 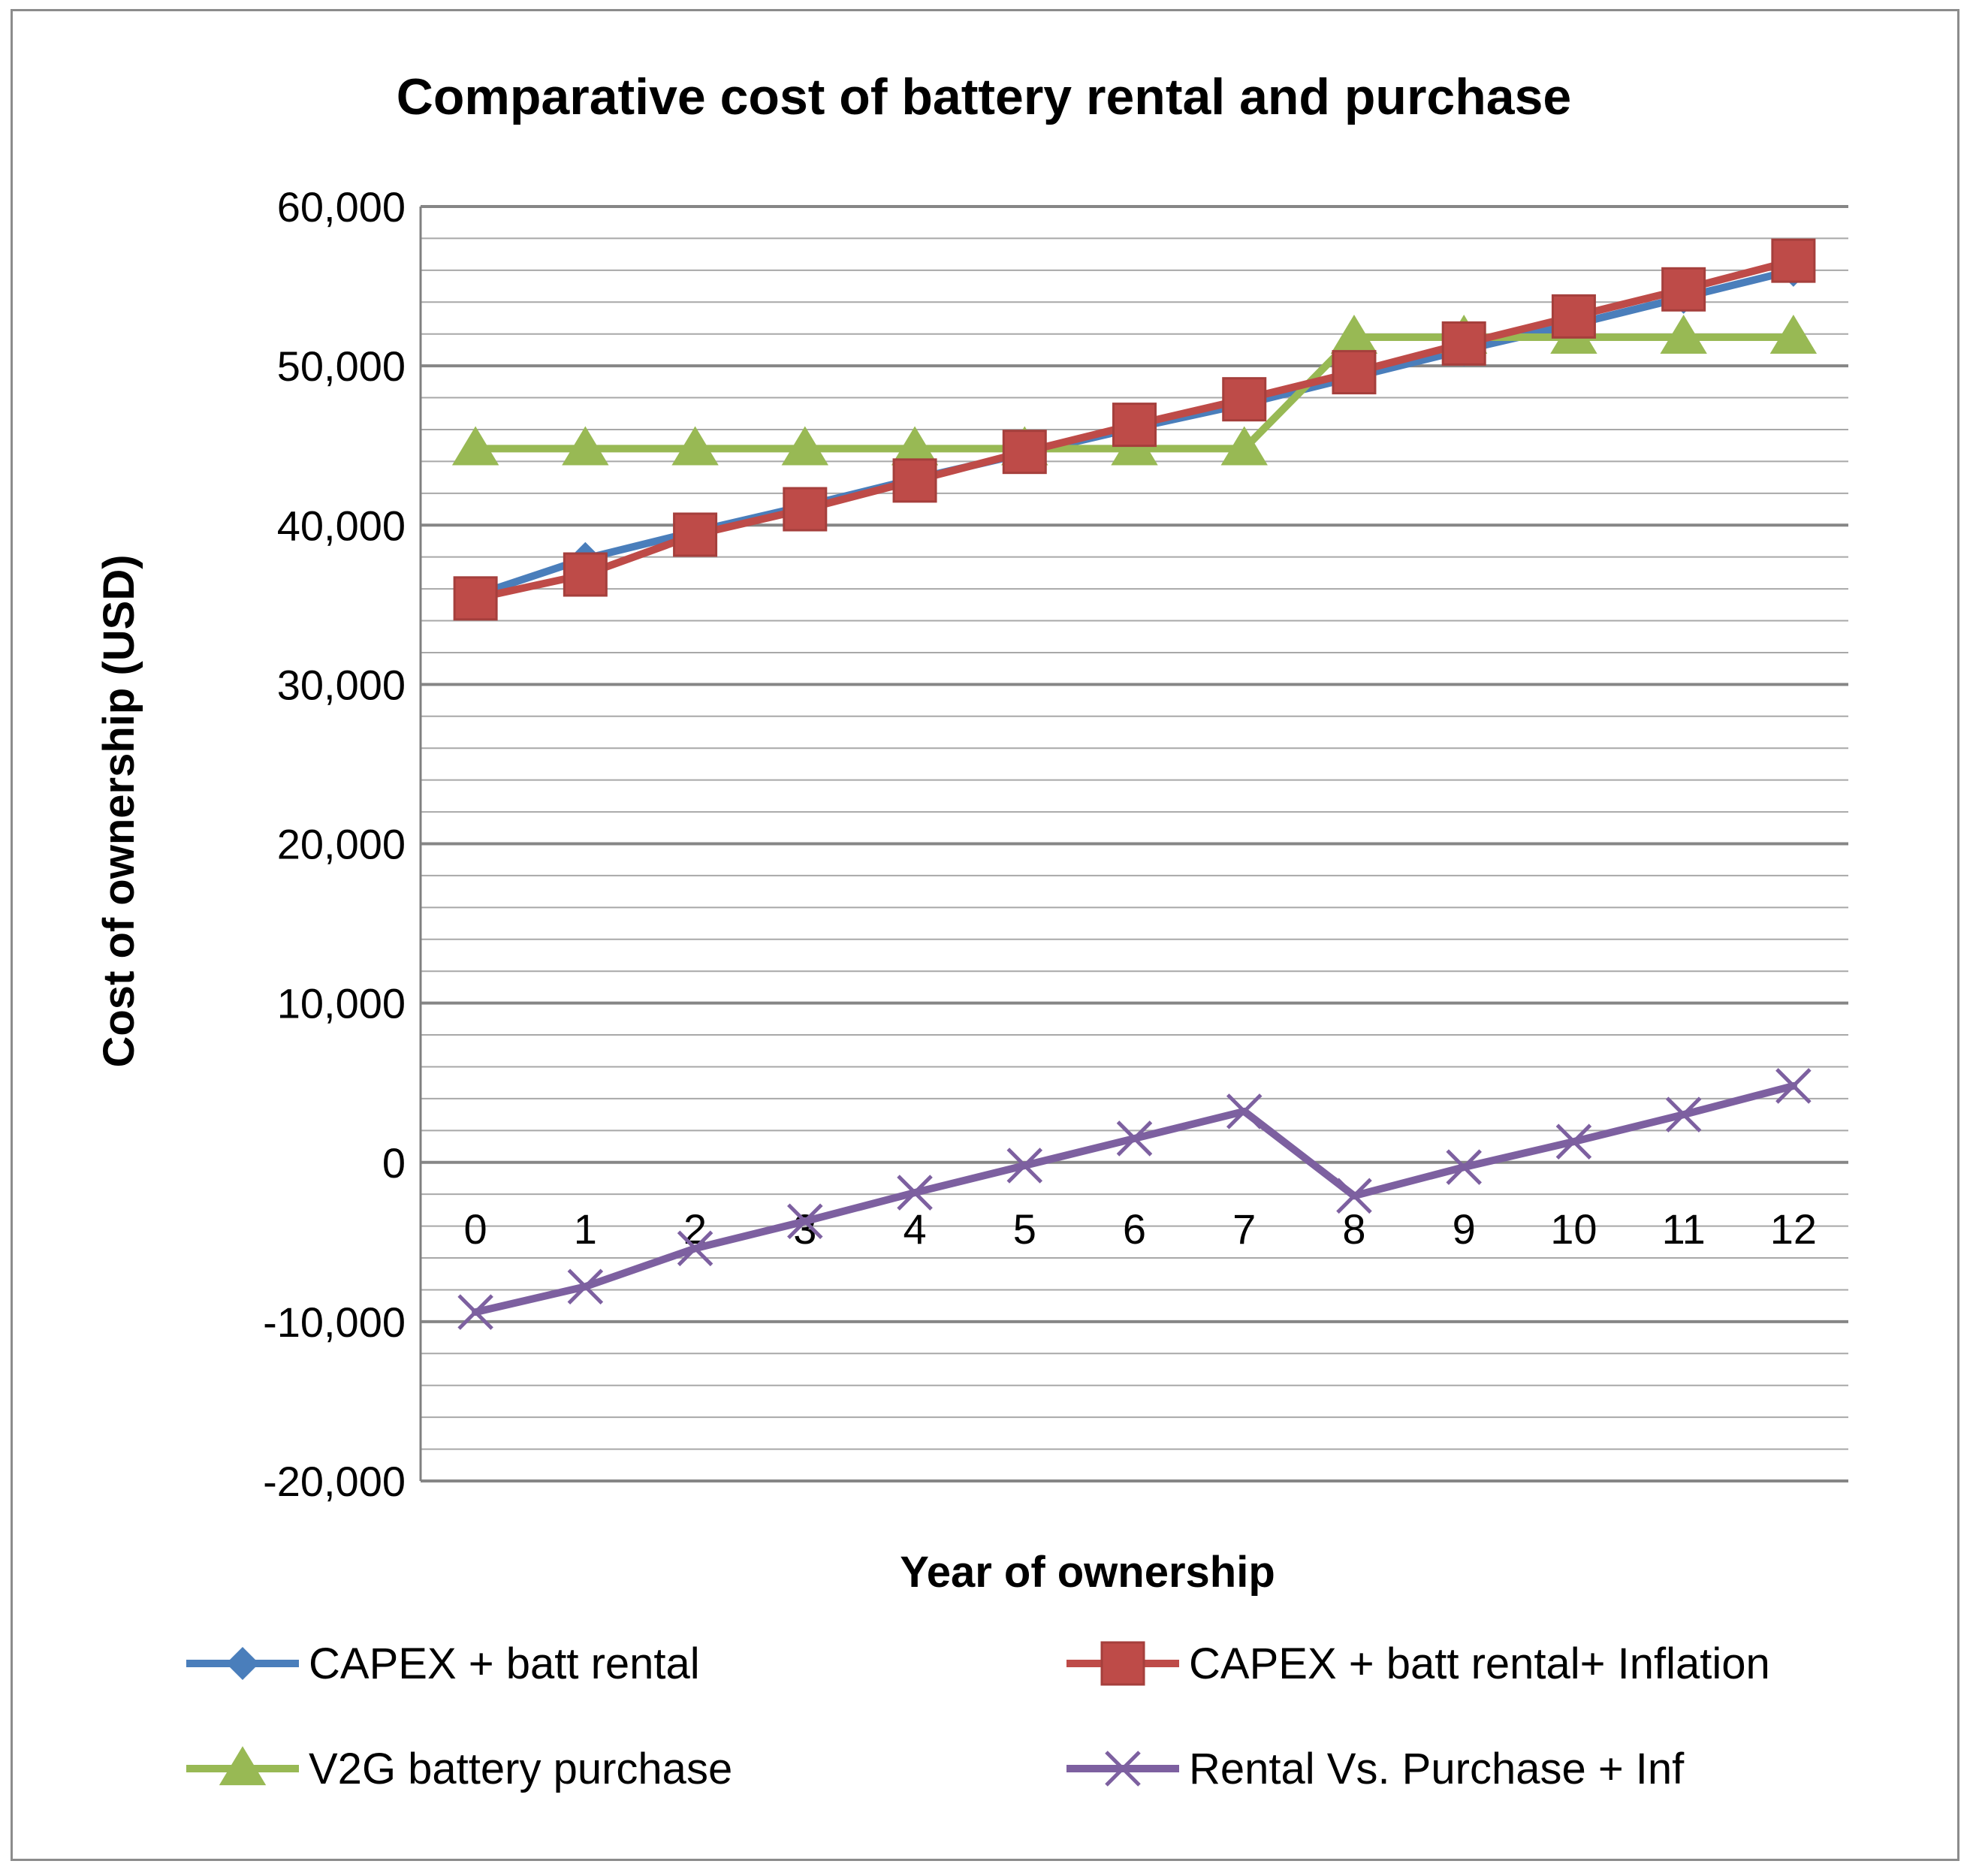 I want to click on legend-item: Rental Vs. Purchase + Inf, so click(x=1375, y=1769).